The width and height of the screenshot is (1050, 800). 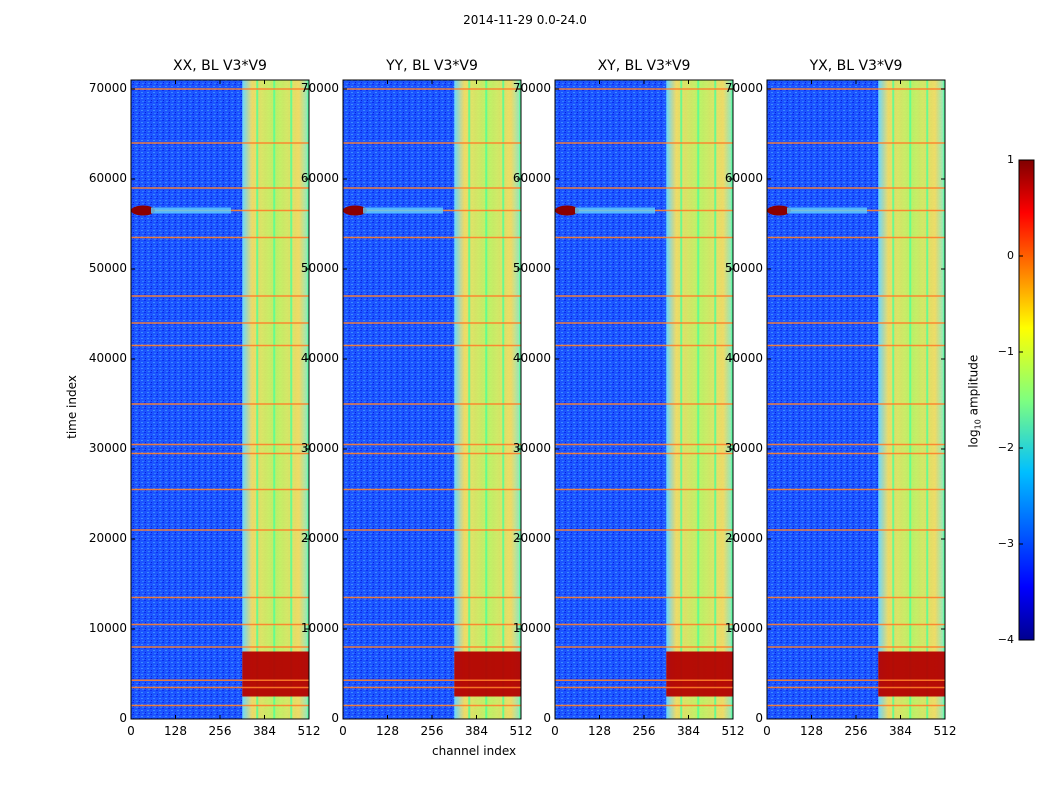 What do you see at coordinates (220, 66) in the screenshot?
I see `panel-title-xx: XX, BL V3*V9` at bounding box center [220, 66].